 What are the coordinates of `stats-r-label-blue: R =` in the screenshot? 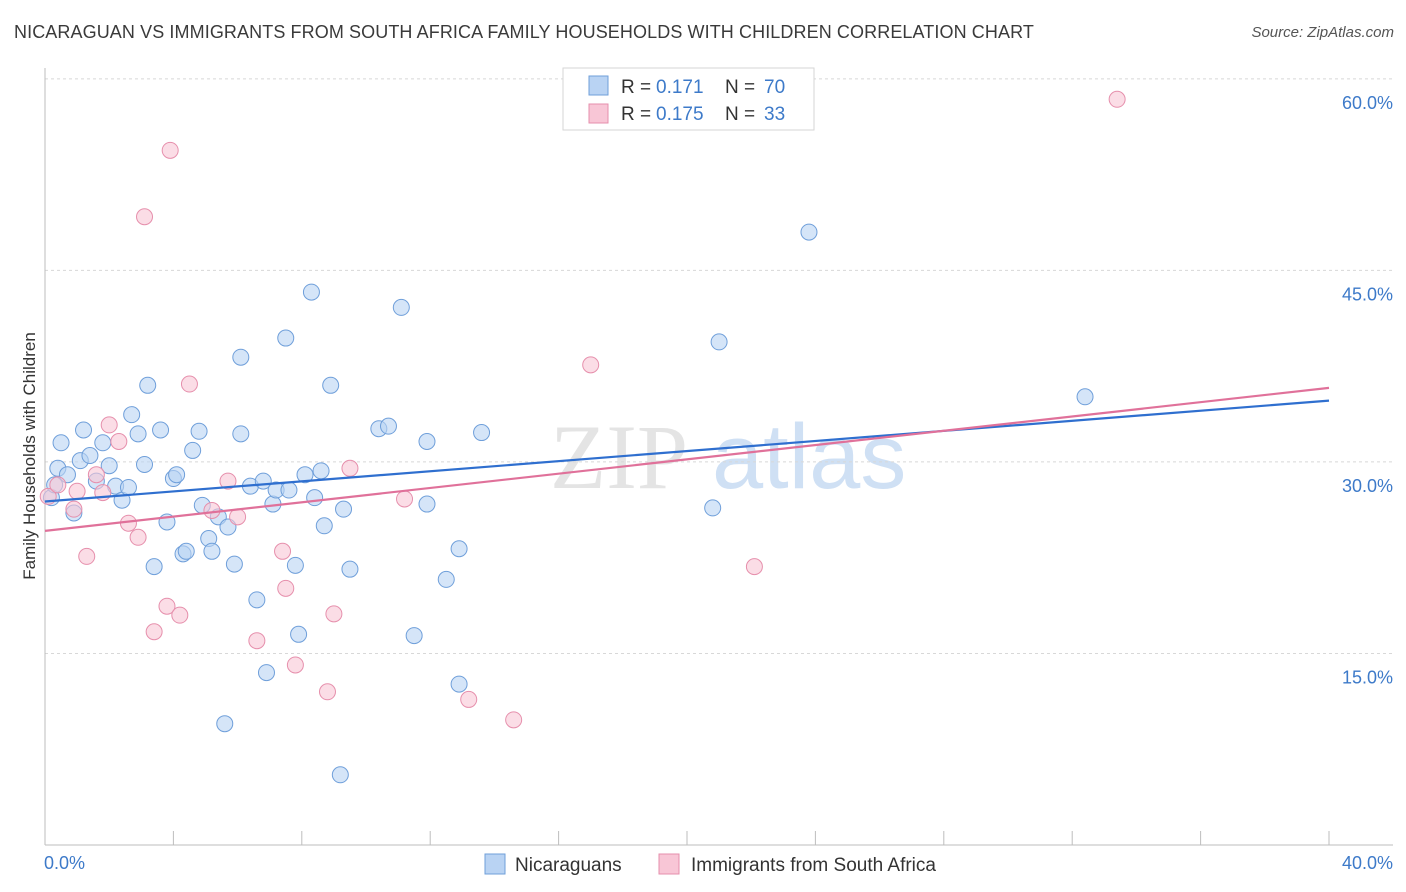 It's located at (636, 87).